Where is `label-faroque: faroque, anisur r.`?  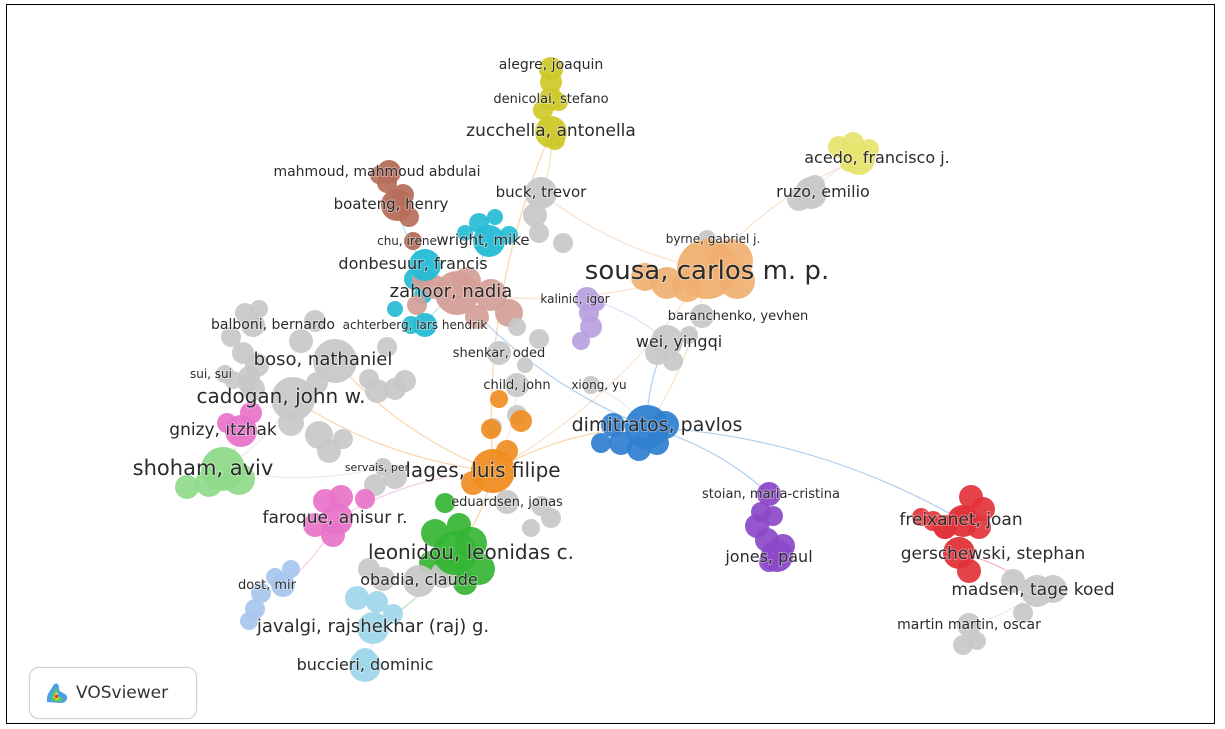
label-faroque: faroque, anisur r. is located at coordinates (334, 518).